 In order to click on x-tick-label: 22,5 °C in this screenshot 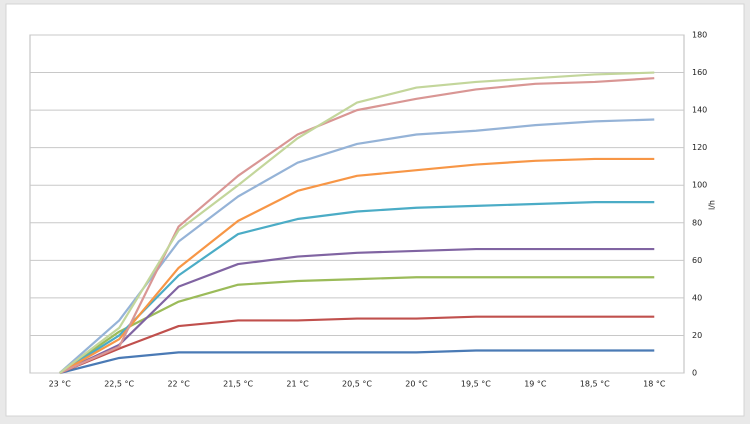, I will do `click(119, 384)`.